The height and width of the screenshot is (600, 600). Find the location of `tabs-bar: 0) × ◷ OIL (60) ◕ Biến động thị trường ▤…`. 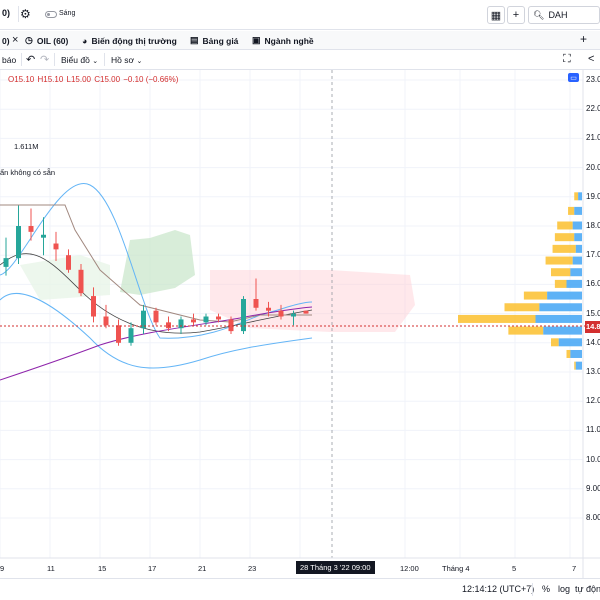

tabs-bar: 0) × ◷ OIL (60) ◕ Biến động thị trường ▤… is located at coordinates (300, 40).